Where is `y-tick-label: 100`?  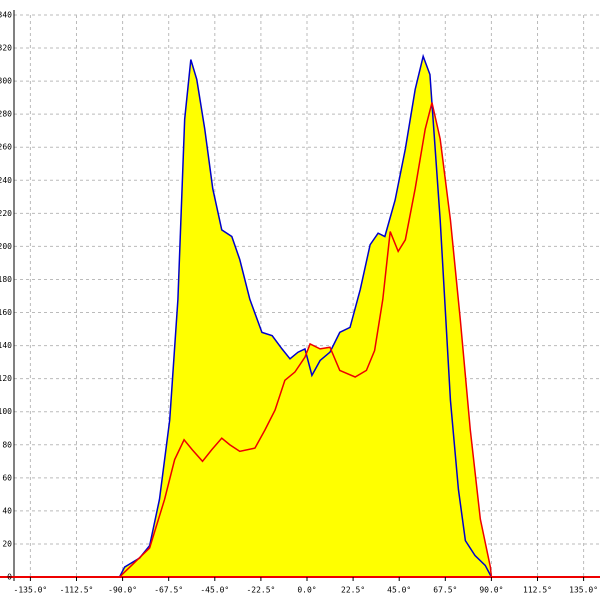 y-tick-label: 100 is located at coordinates (6, 411).